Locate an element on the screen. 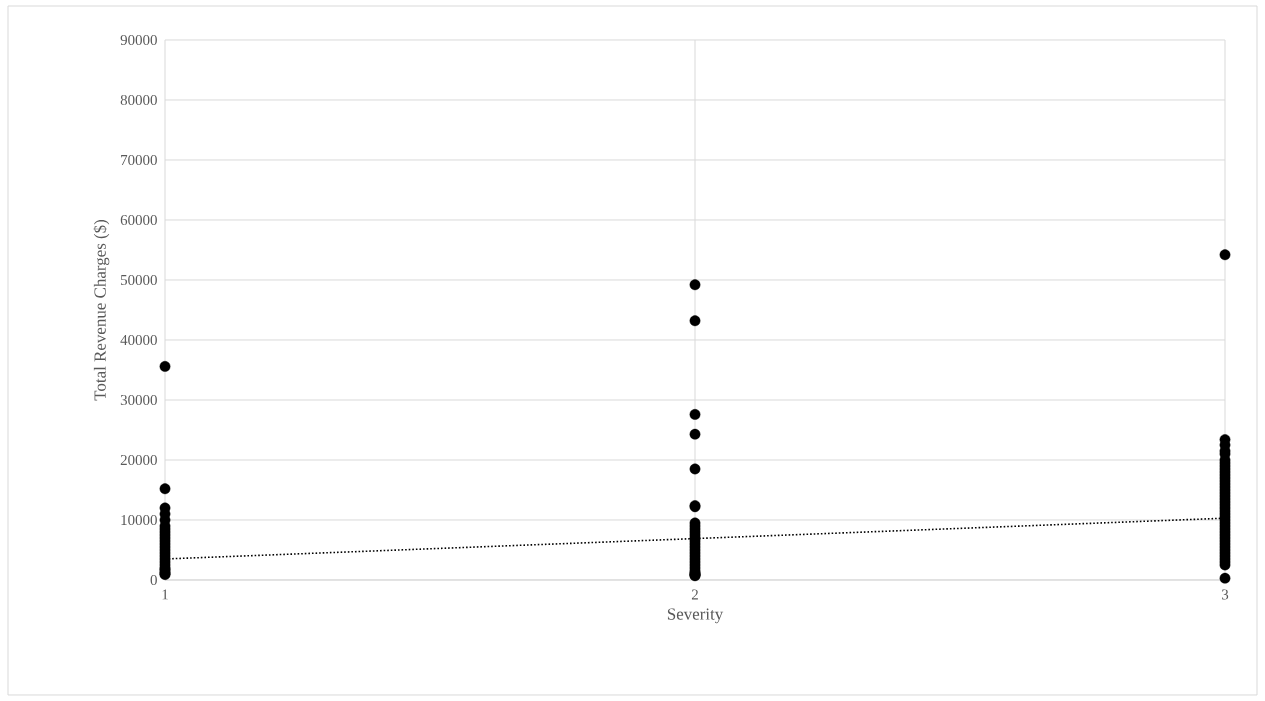 Image resolution: width=1265 pixels, height=701 pixels. y-tick-label: 80000 is located at coordinates (138, 100).